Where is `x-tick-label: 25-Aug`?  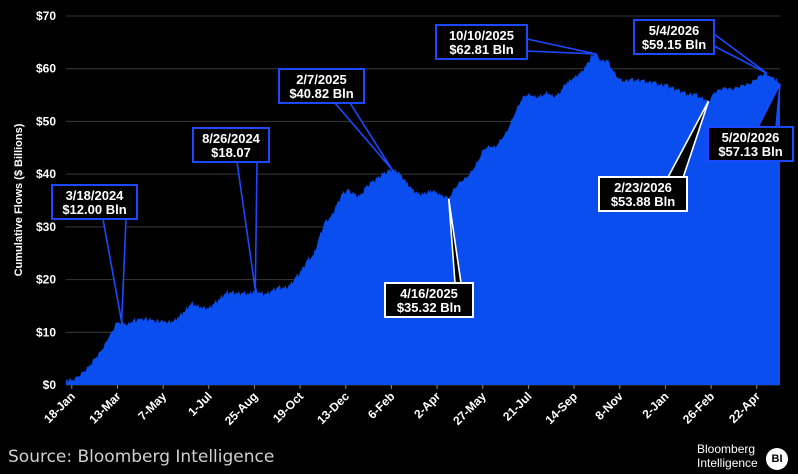 x-tick-label: 25-Aug is located at coordinates (241, 408).